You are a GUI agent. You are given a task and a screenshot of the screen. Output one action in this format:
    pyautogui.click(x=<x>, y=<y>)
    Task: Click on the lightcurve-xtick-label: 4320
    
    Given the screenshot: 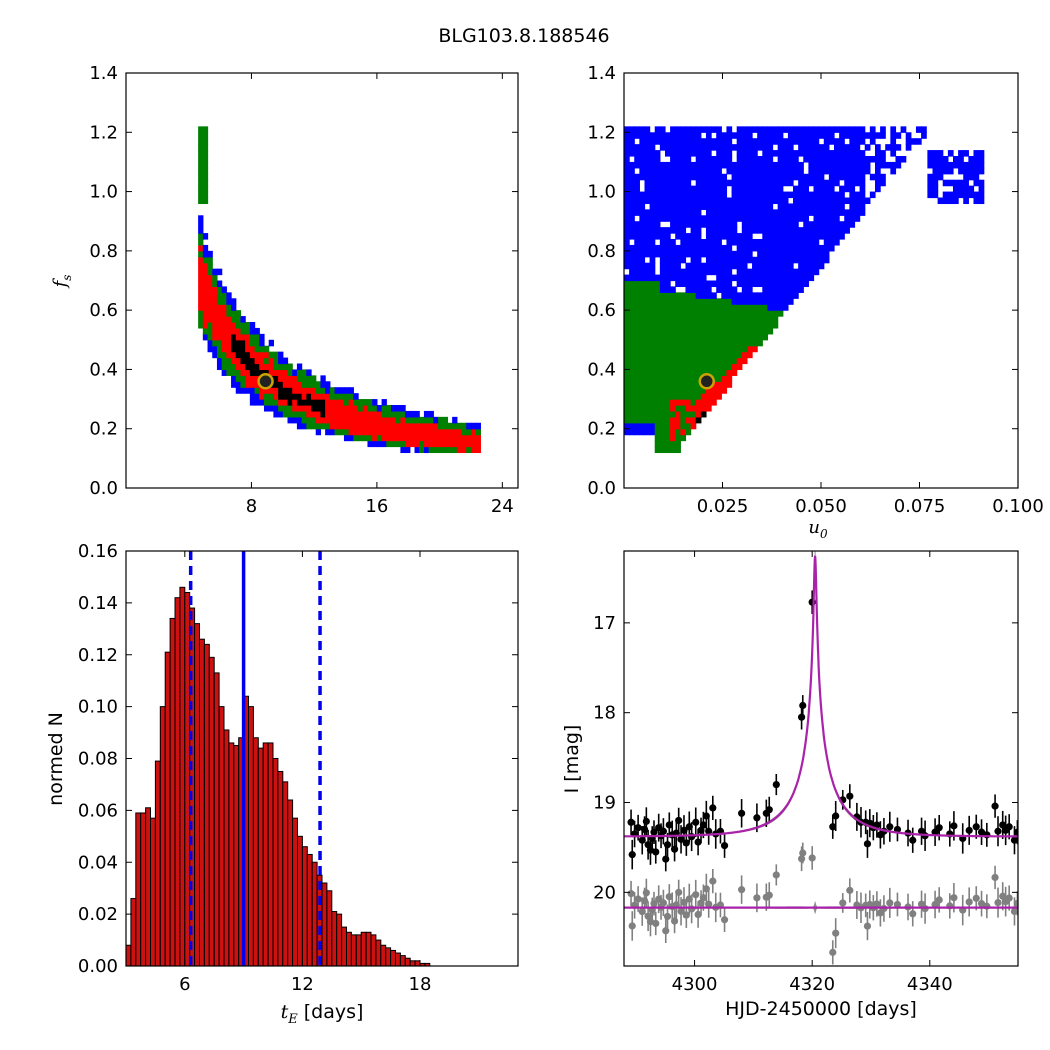 What is the action you would take?
    pyautogui.click(x=812, y=984)
    